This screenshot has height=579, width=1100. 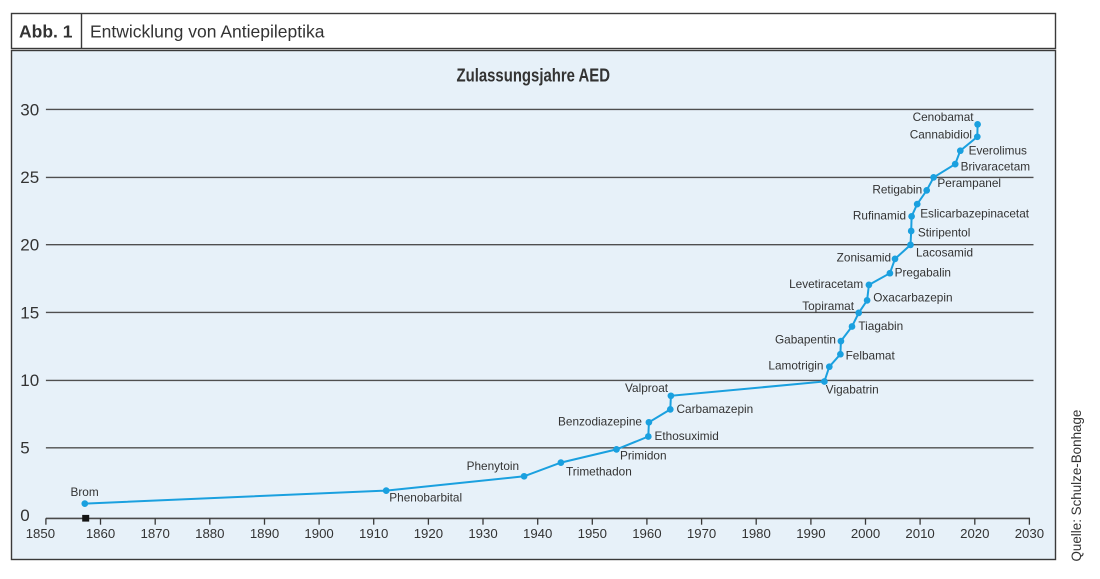 What do you see at coordinates (923, 273) in the screenshot?
I see `svg-text: Pregabalin` at bounding box center [923, 273].